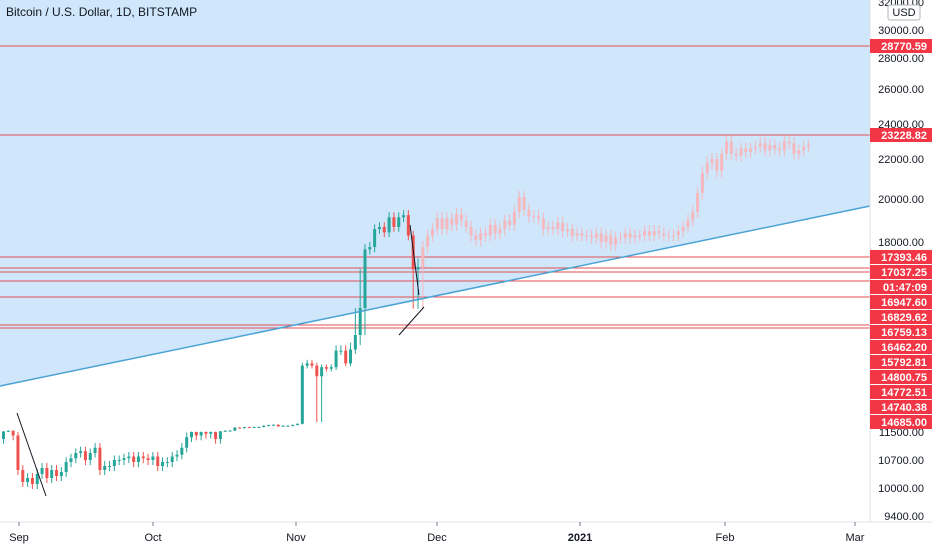 Image resolution: width=932 pixels, height=550 pixels. Describe the element at coordinates (152, 538) in the screenshot. I see `date-tick-label: Oct` at that location.